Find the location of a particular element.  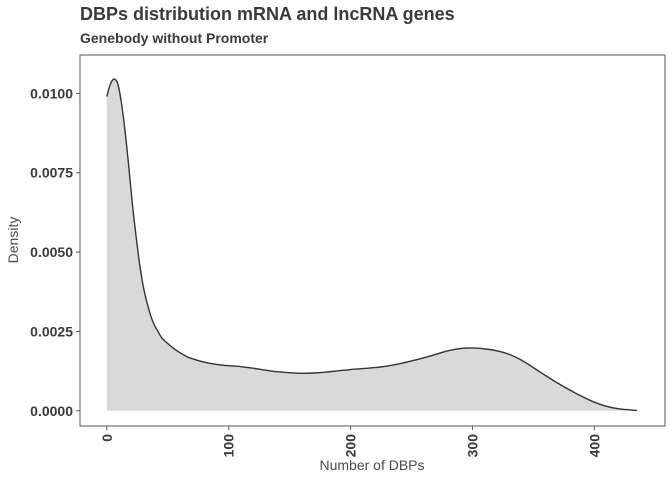

y-axis: 0.0000 0.0025 0.0050 0.0075 0.0100 is located at coordinates (55, 252).